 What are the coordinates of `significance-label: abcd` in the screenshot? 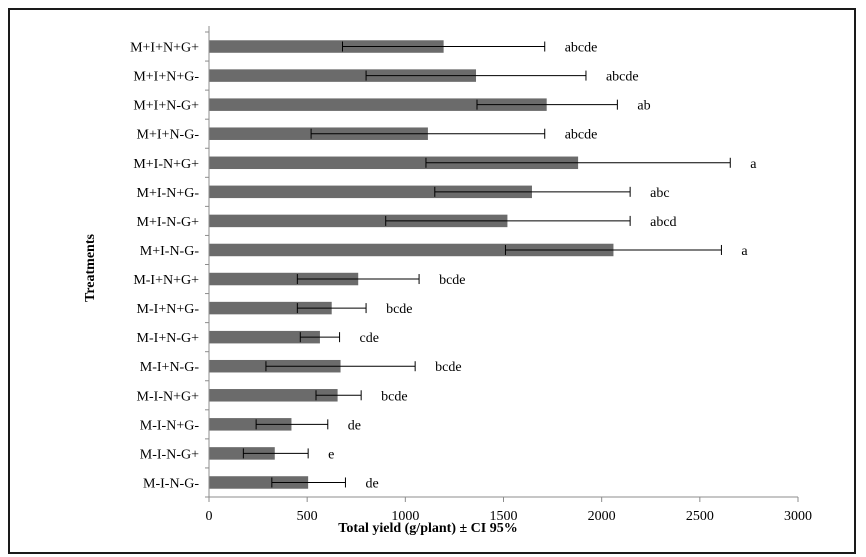 It's located at (663, 222).